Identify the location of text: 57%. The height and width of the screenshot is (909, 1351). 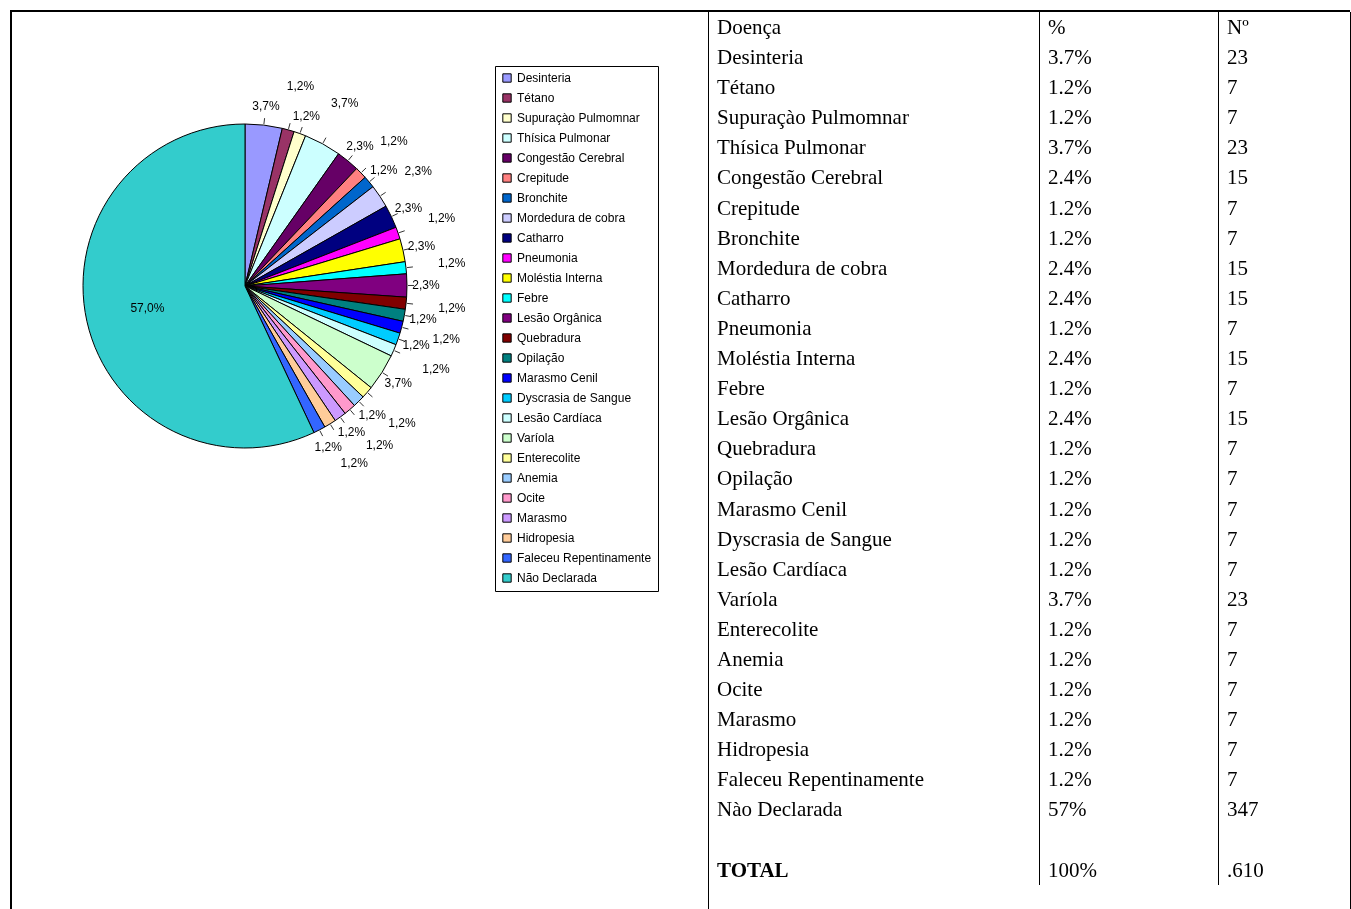
(1129, 809).